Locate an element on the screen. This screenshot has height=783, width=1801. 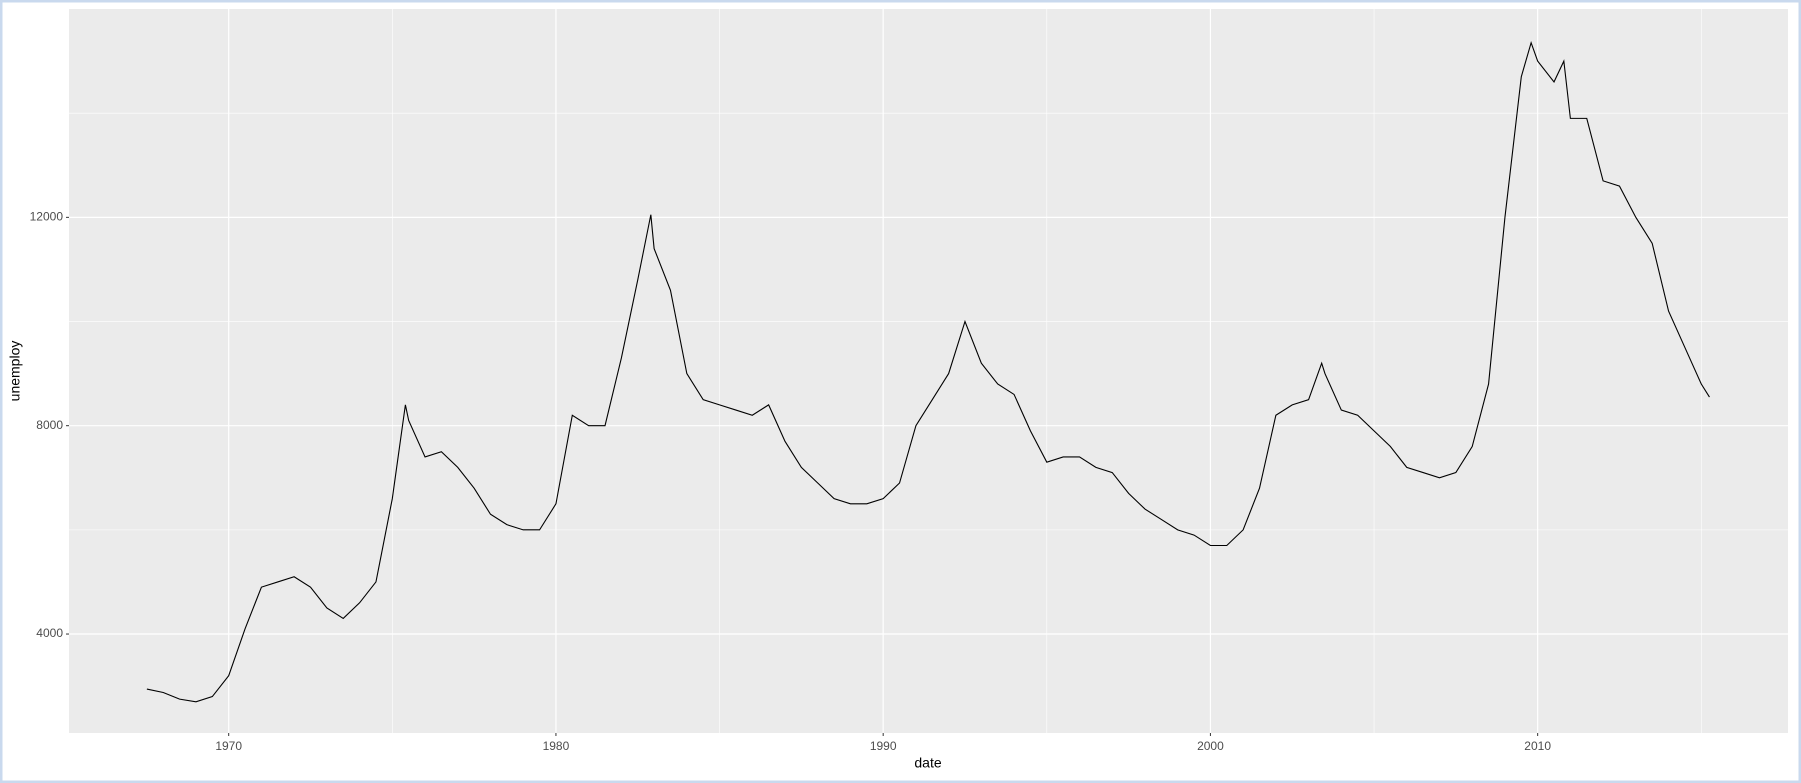
x-tick-label: 1990 is located at coordinates (883, 746).